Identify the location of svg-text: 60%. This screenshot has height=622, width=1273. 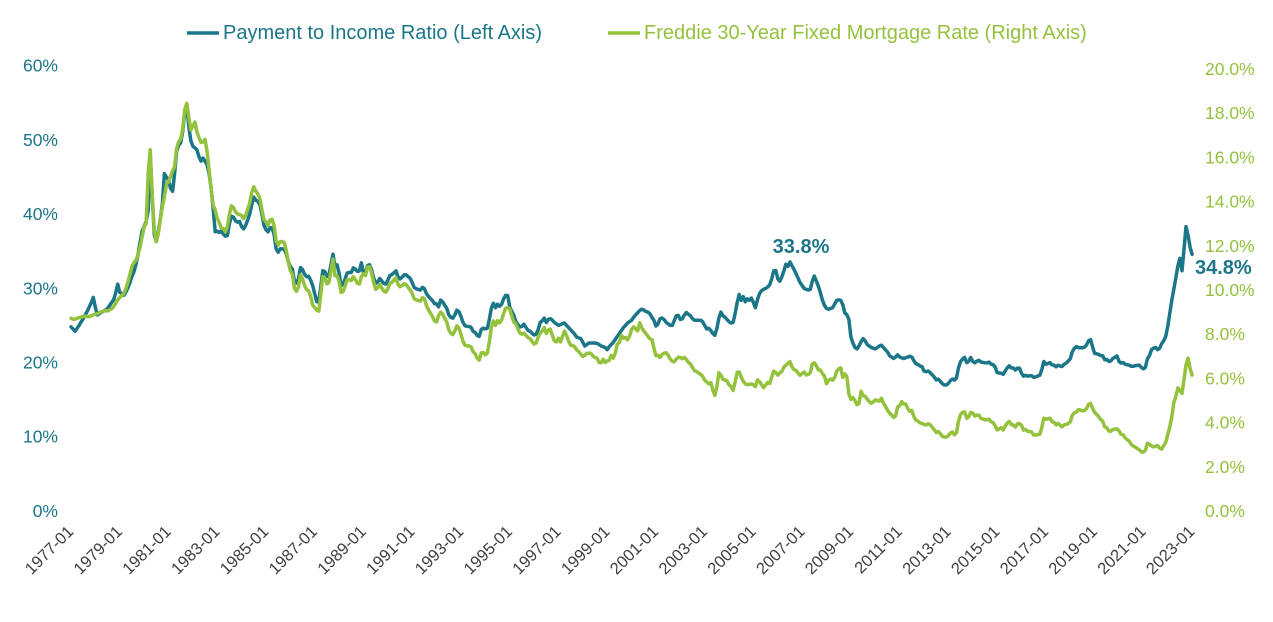
(40, 66).